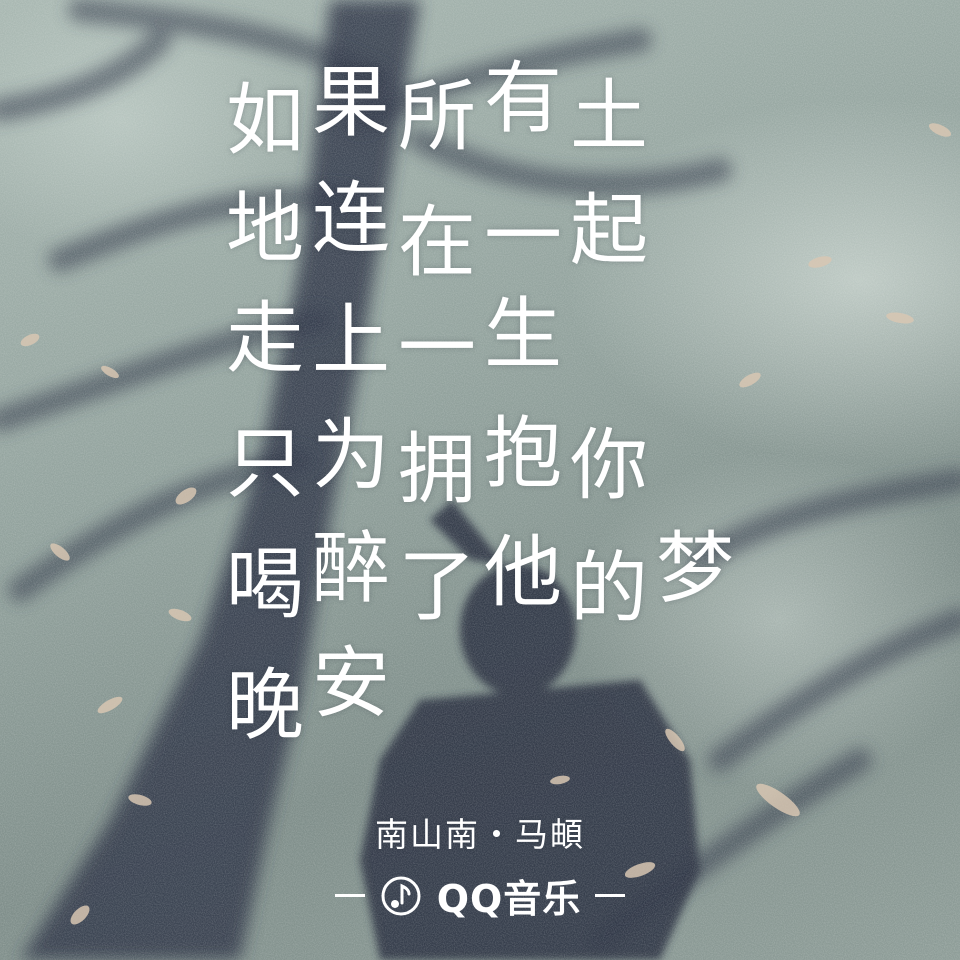 Image resolution: width=960 pixels, height=960 pixels. I want to click on qq-music-watermark: QQ音乐, so click(480, 895).